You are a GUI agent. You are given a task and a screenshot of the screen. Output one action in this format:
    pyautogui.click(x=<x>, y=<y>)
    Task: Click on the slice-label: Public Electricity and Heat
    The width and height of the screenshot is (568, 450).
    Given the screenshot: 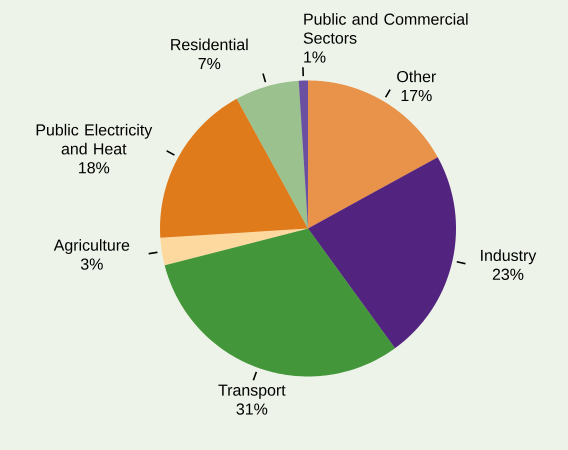 What is the action you would take?
    pyautogui.click(x=94, y=139)
    